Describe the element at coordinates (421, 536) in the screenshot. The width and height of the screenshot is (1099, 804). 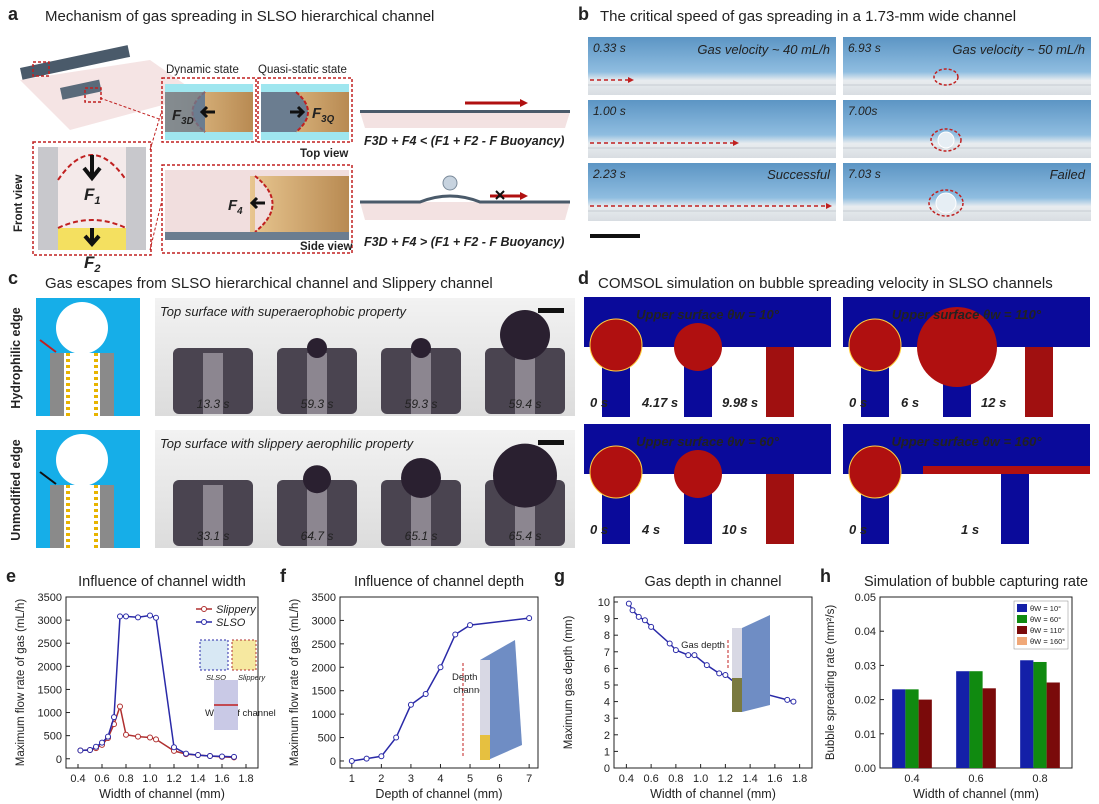
I see `label: 65.1 s` at that location.